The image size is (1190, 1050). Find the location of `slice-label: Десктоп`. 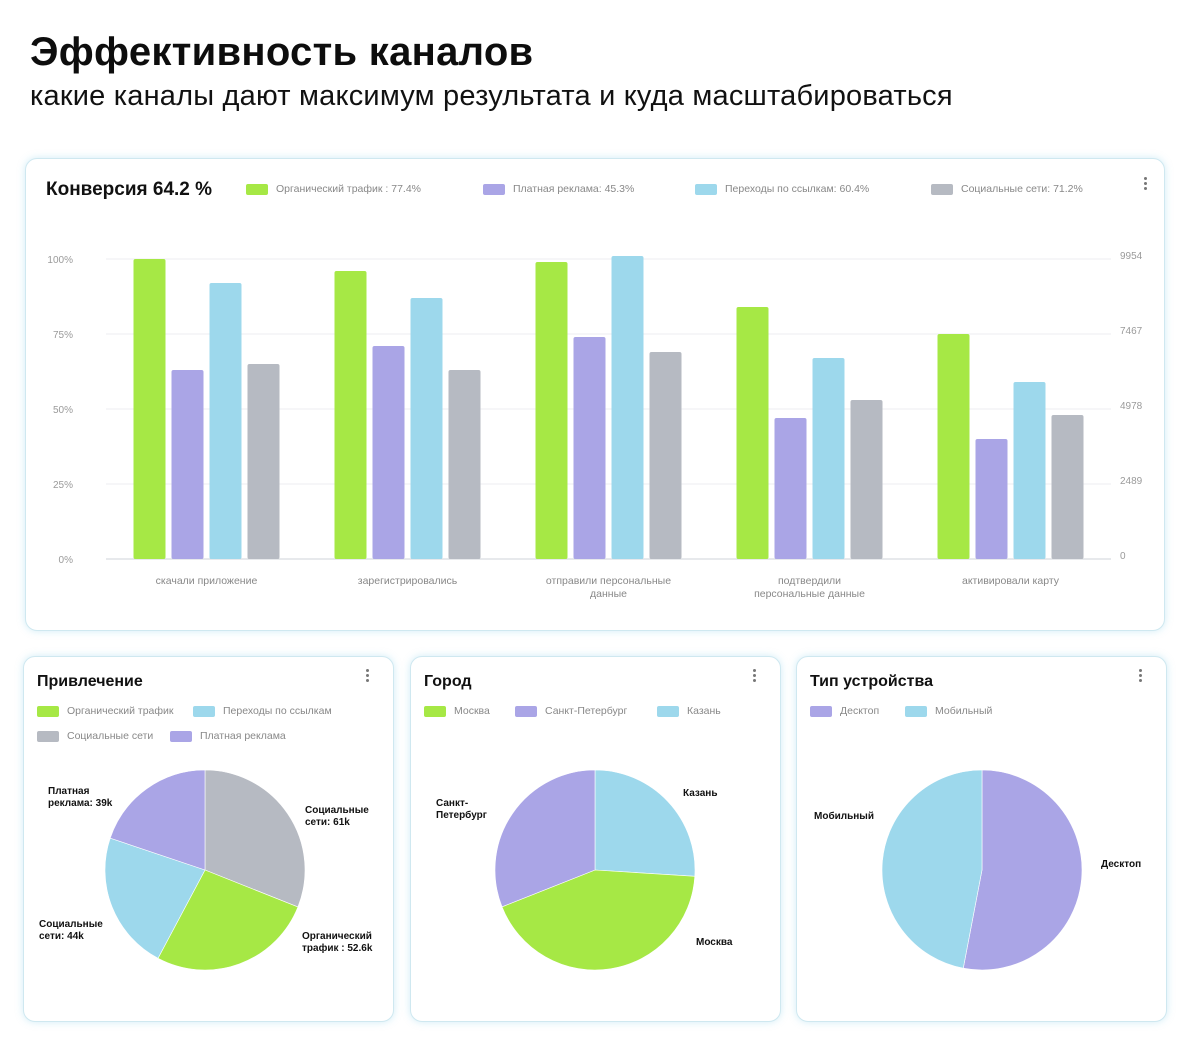

slice-label: Десктоп is located at coordinates (1121, 864).